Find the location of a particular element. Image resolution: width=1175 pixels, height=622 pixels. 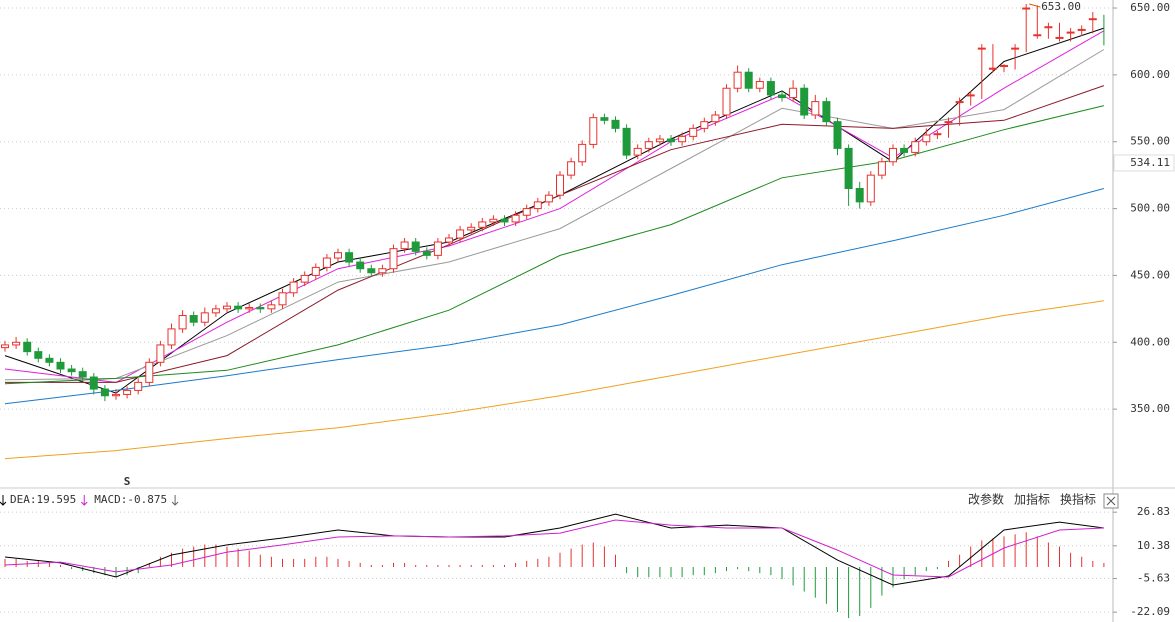

indicator-button: 改参数 is located at coordinates (986, 499).